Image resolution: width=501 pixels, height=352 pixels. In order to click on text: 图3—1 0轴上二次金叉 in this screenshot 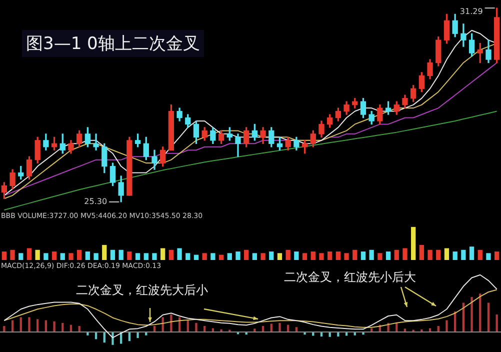, I will do `click(113, 43)`.